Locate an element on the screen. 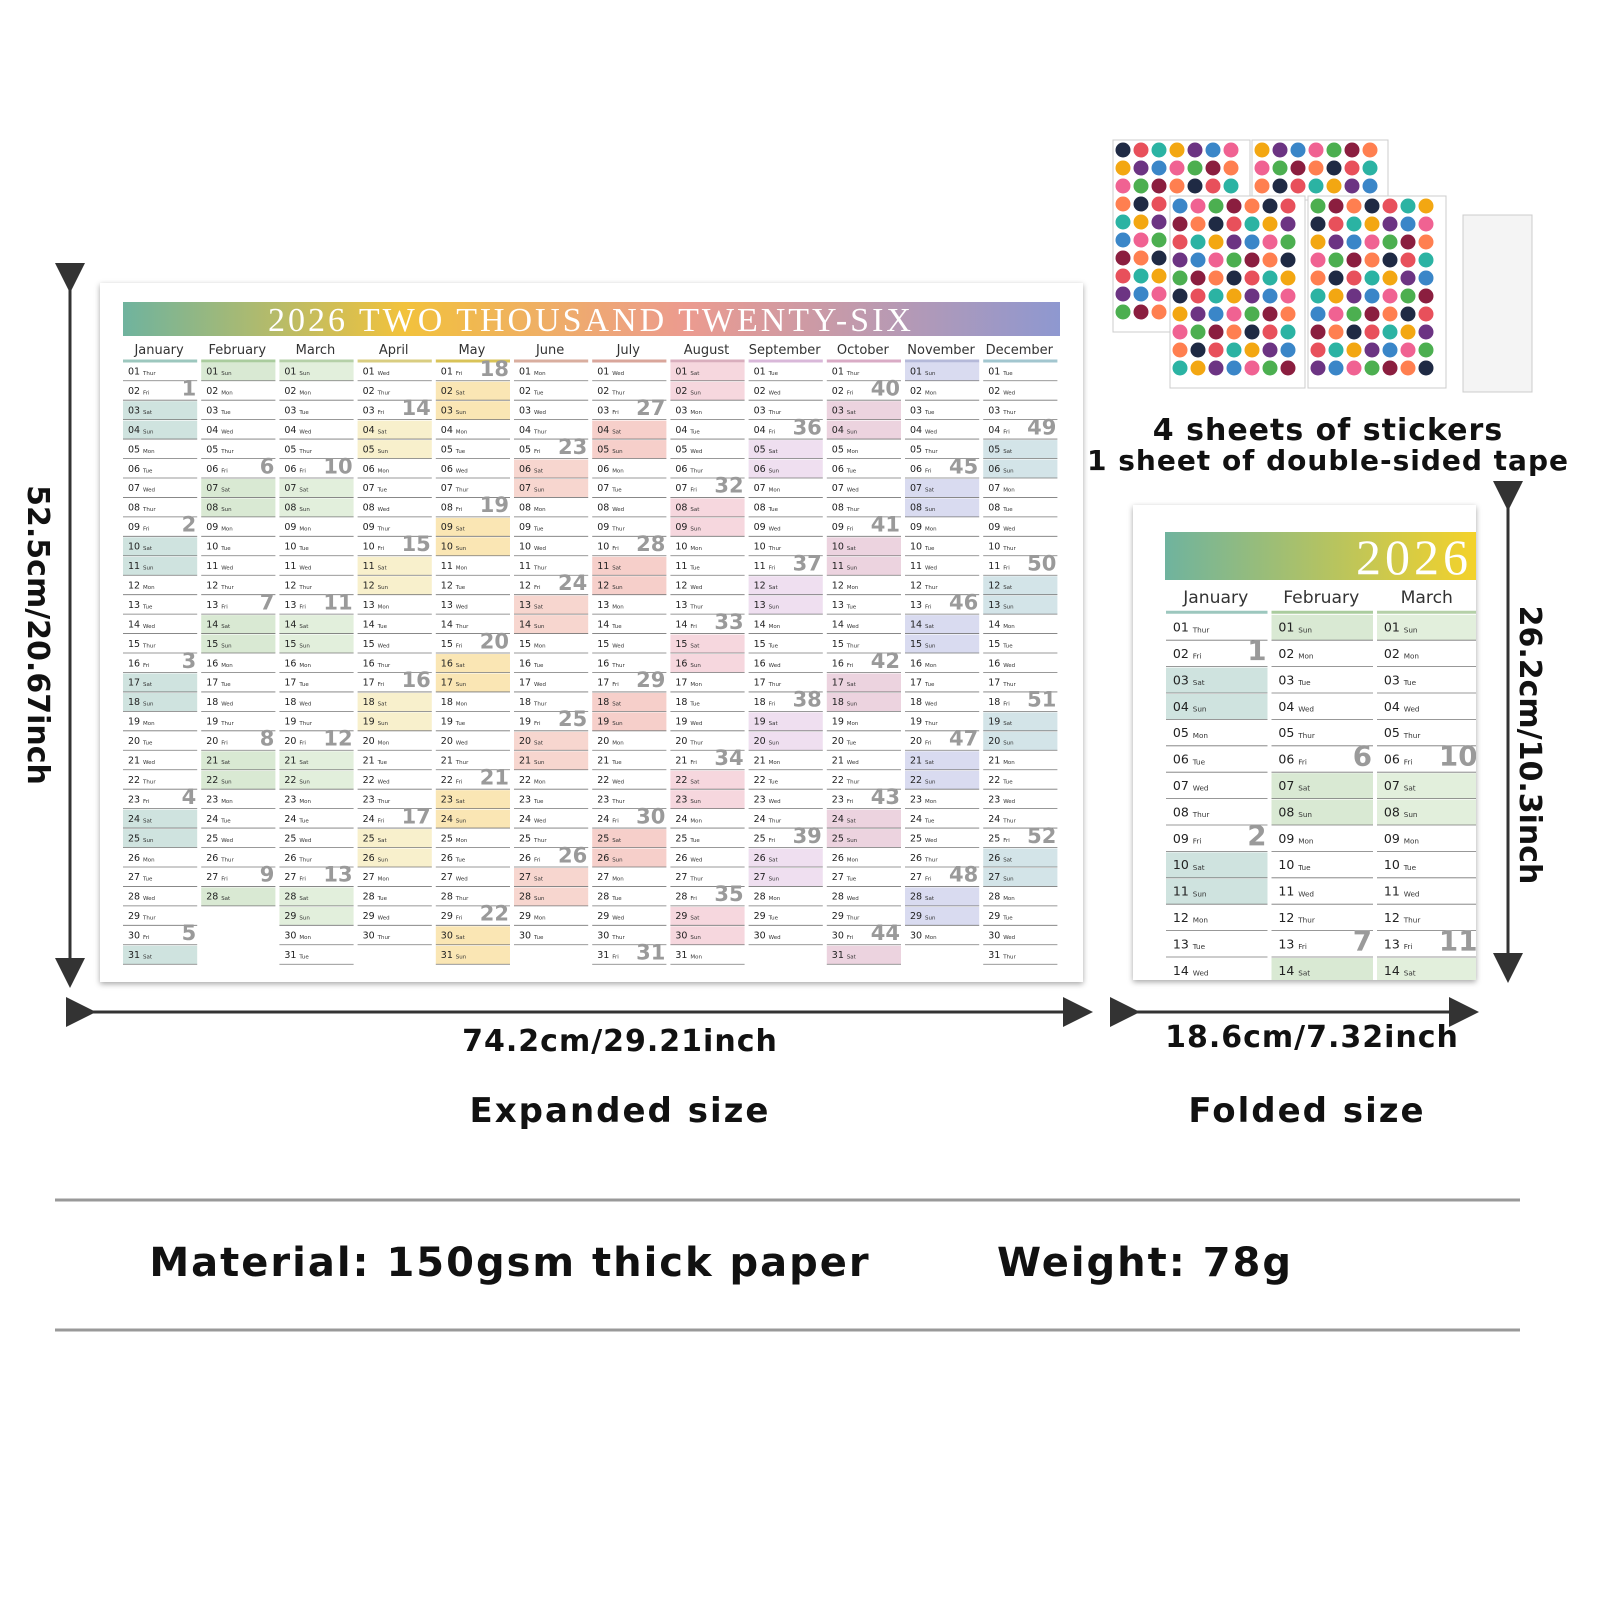 This screenshot has height=1600, width=1600. width-label: 74.2cm/29.21inch is located at coordinates (620, 1041).